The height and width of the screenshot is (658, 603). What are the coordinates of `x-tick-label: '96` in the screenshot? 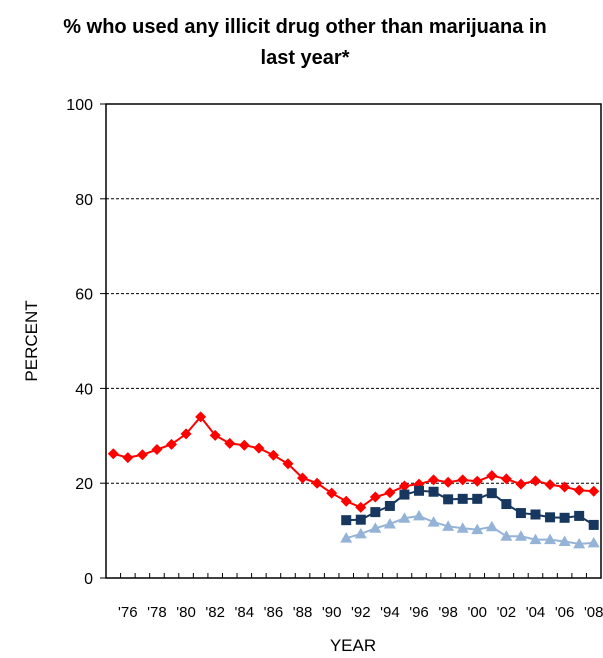 It's located at (419, 612).